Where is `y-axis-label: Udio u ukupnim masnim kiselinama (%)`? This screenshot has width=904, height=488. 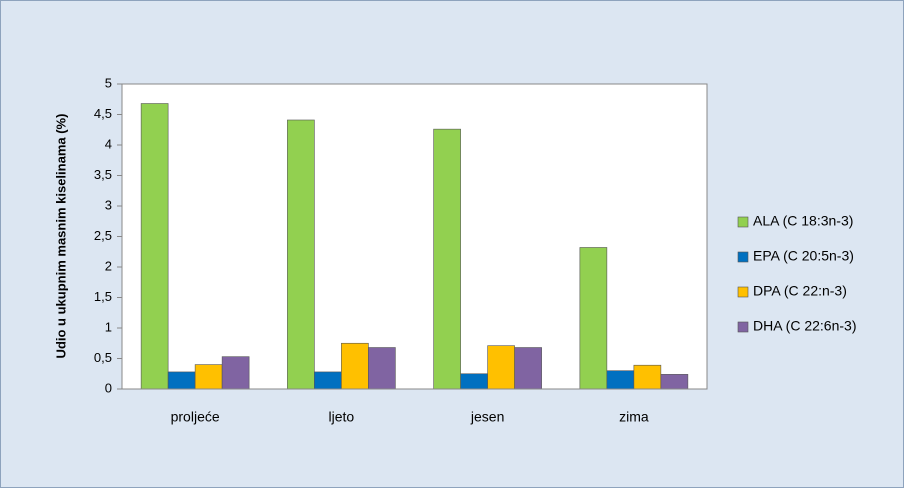
y-axis-label: Udio u ukupnim masnim kiselinama (%) is located at coordinates (60, 236).